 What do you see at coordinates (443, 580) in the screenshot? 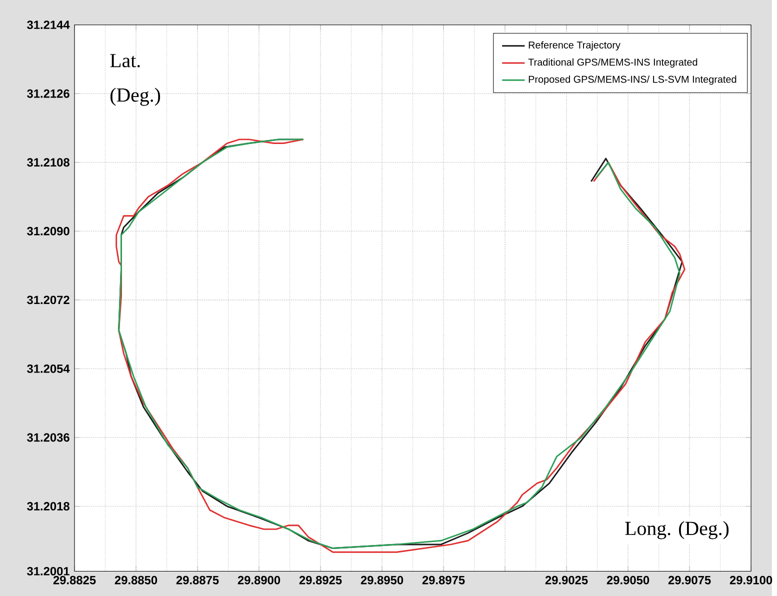
I see `x-tick-label: 29.8975` at bounding box center [443, 580].